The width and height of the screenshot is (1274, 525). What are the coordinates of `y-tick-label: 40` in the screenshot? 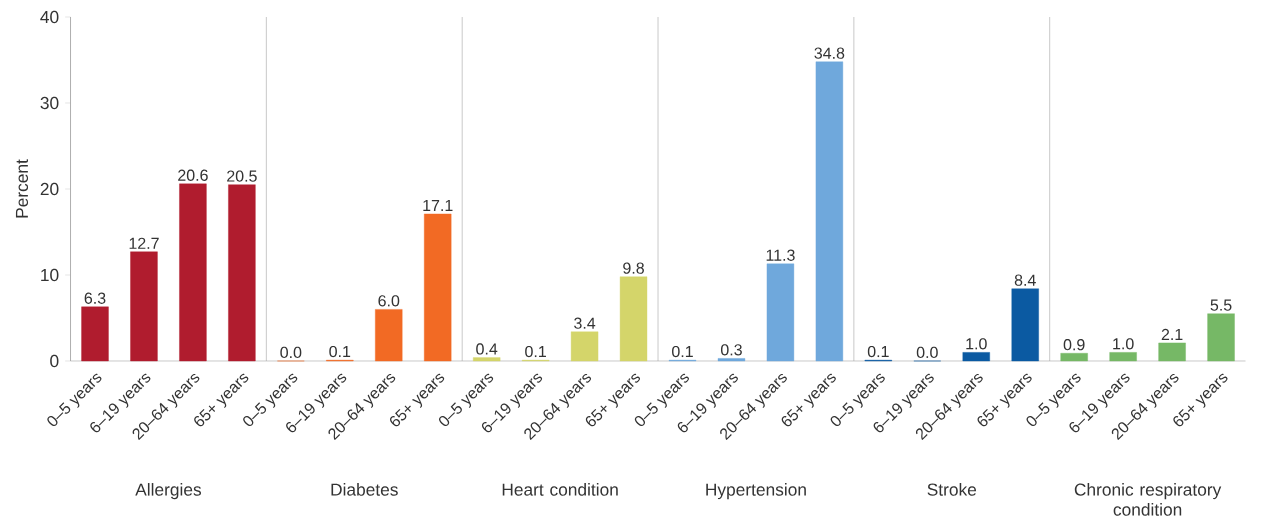 It's located at (49, 17).